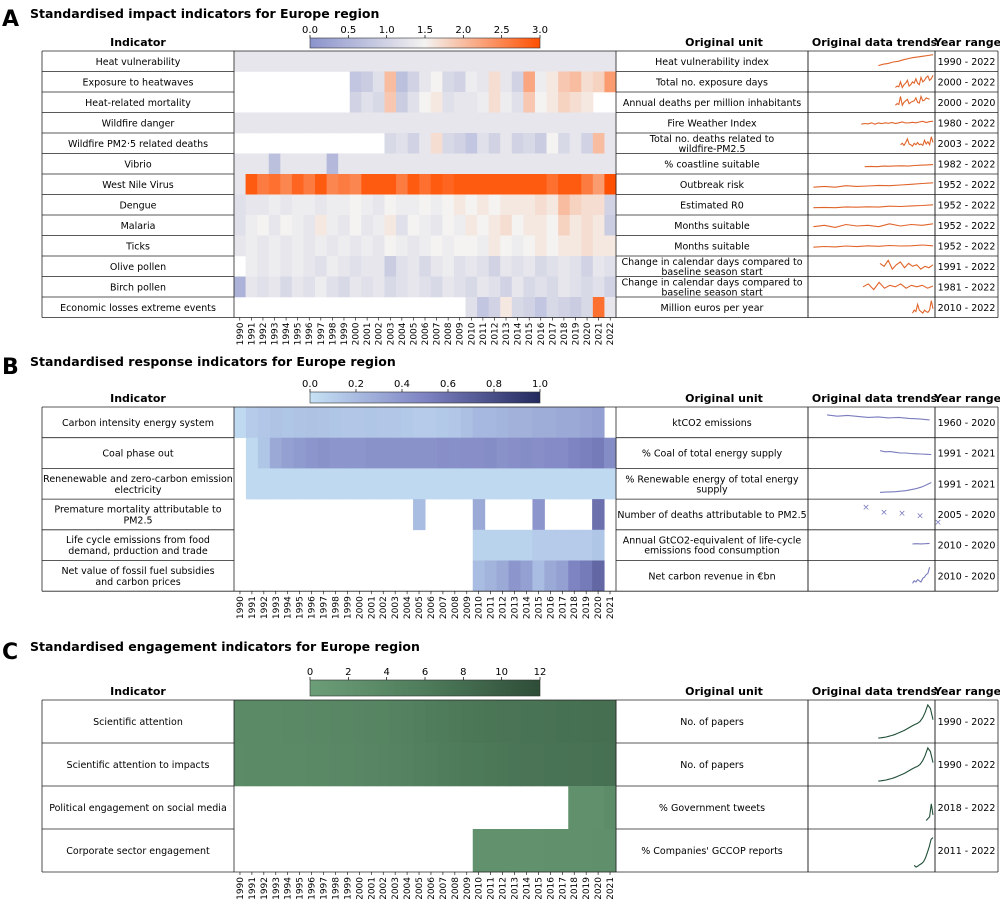 The height and width of the screenshot is (903, 1000). What do you see at coordinates (530, 334) in the screenshot?
I see `x-tick-label: 2015` at bounding box center [530, 334].